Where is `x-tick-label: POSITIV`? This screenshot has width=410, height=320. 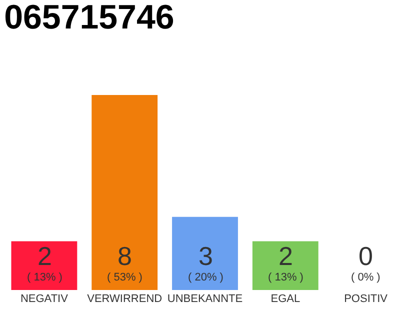 x-tick-label: POSITIV is located at coordinates (366, 299).